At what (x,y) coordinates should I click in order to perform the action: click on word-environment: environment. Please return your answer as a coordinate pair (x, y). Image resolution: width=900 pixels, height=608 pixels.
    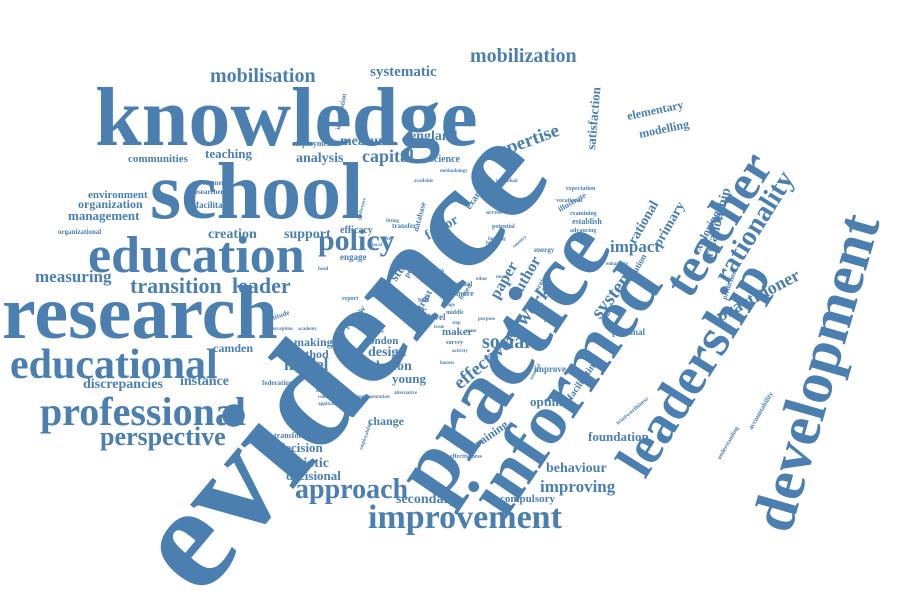
    Looking at the image, I should click on (118, 195).